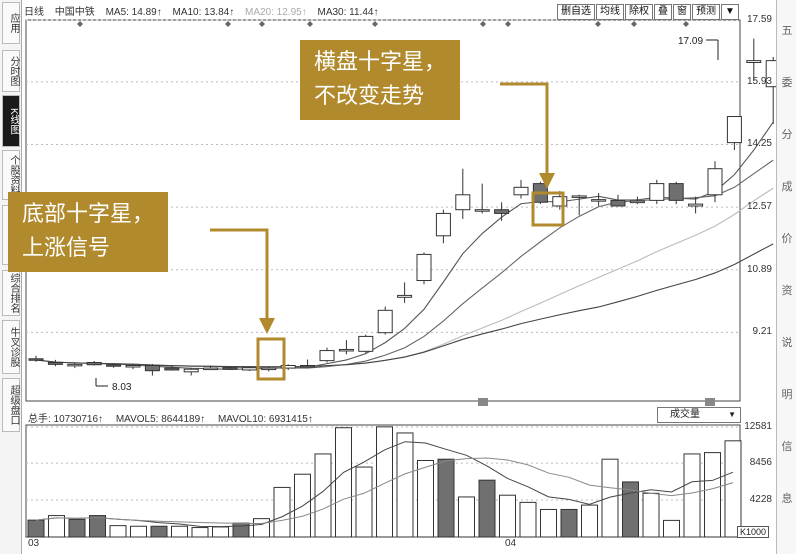 The width and height of the screenshot is (796, 554). I want to click on highlight-box-horizontal-doji, so click(548, 209).